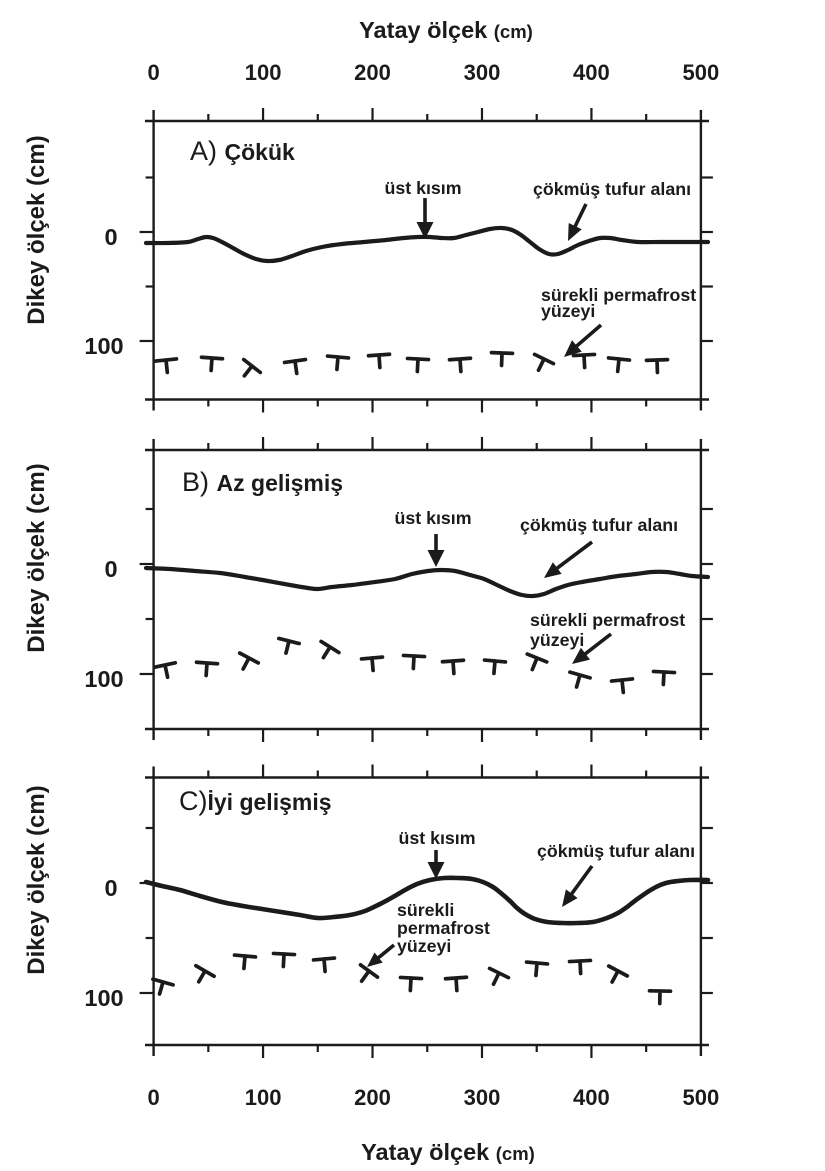 This screenshot has height=1171, width=825. Describe the element at coordinates (242, 151) in the screenshot. I see `svg-text: A) Çökük` at that location.